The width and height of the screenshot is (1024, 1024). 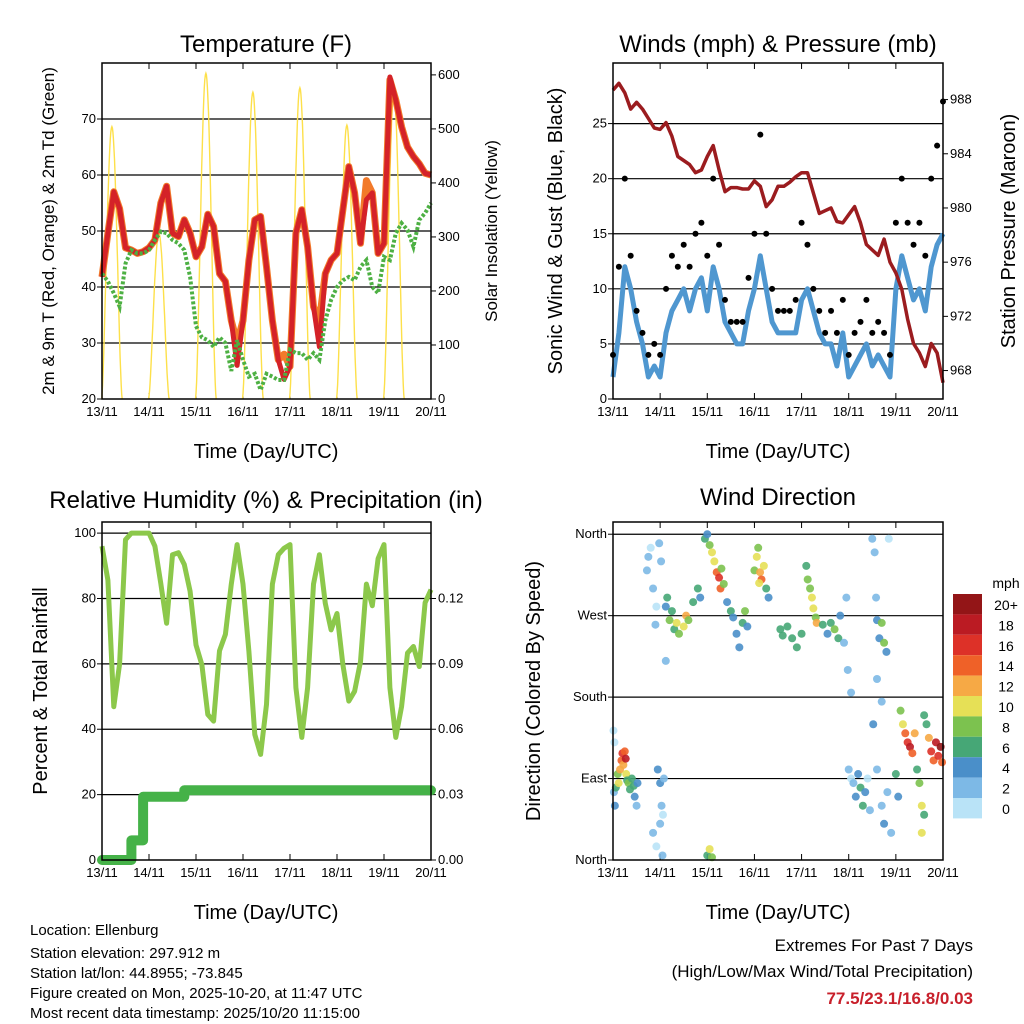 What do you see at coordinates (943, 872) in the screenshot?
I see `x-tick-label: 20/11` at bounding box center [943, 872].